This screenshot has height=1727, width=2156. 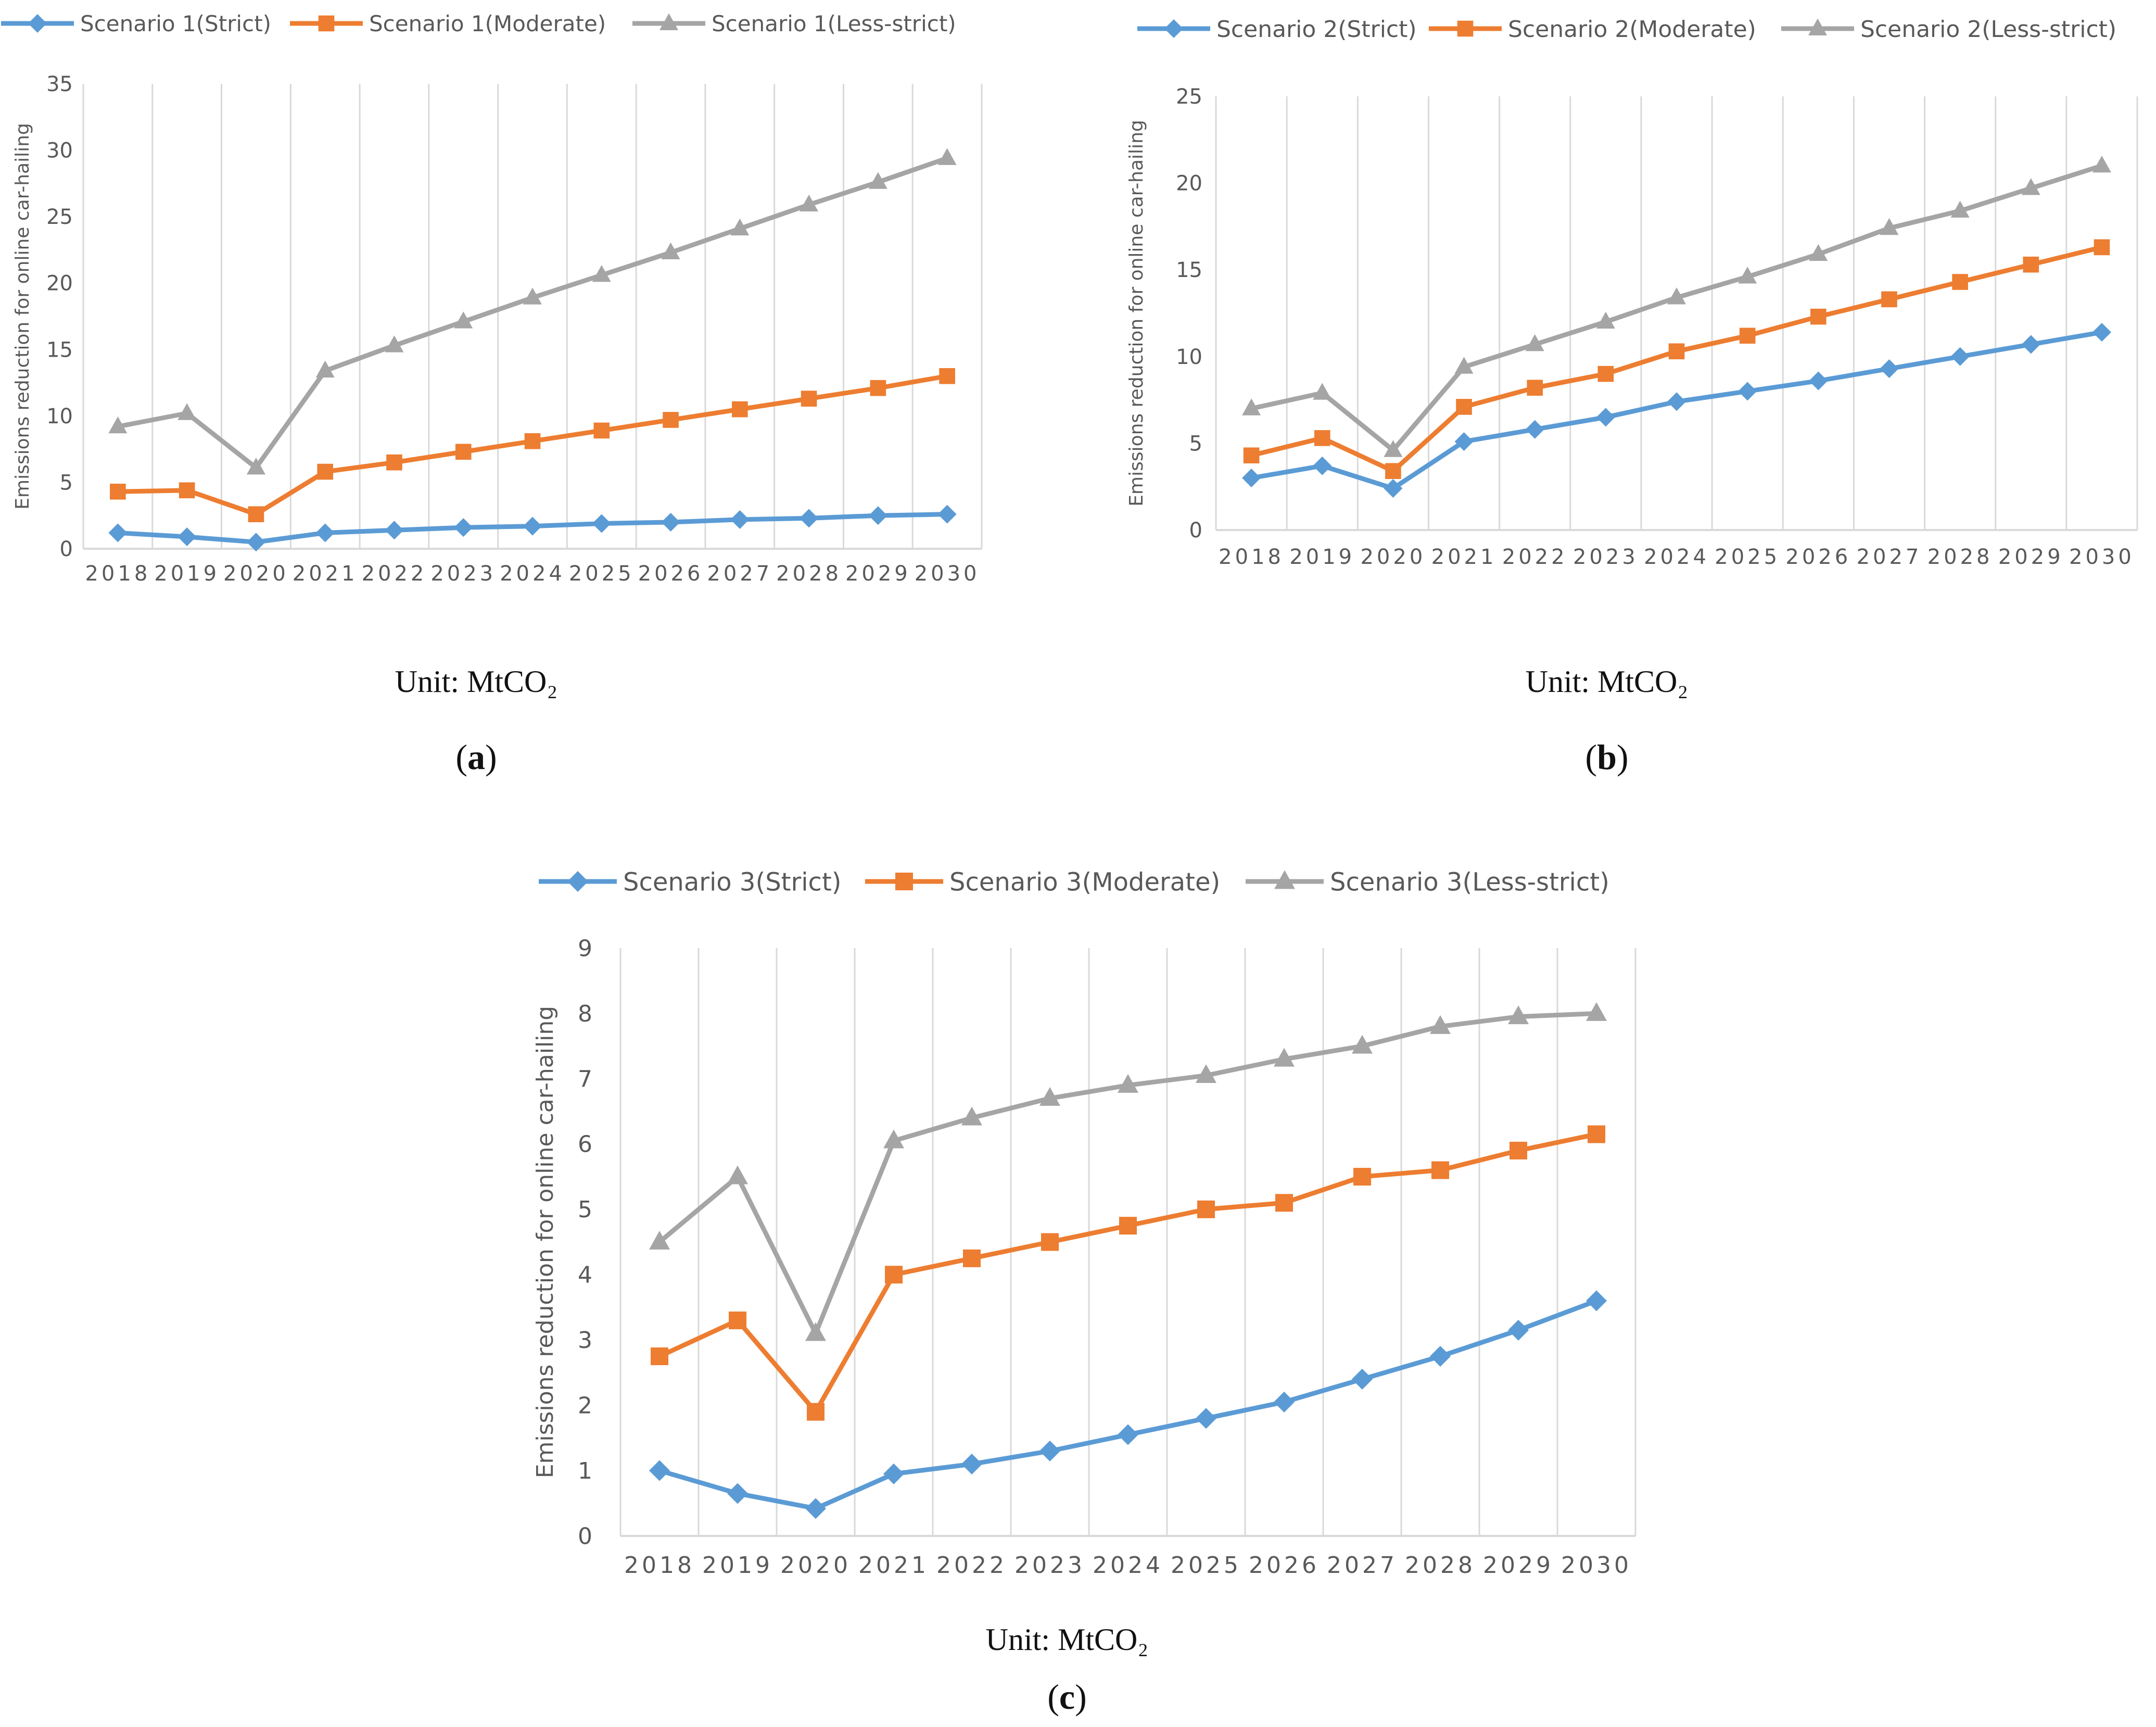 I want to click on y-tick-label: 20, so click(x=1189, y=184).